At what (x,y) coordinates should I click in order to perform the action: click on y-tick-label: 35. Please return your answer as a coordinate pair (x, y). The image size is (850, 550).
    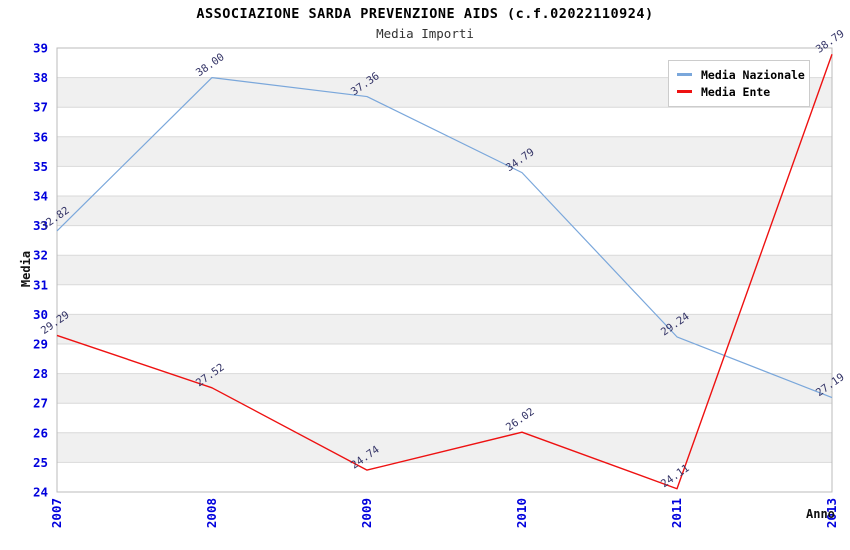
    Looking at the image, I should click on (40, 166).